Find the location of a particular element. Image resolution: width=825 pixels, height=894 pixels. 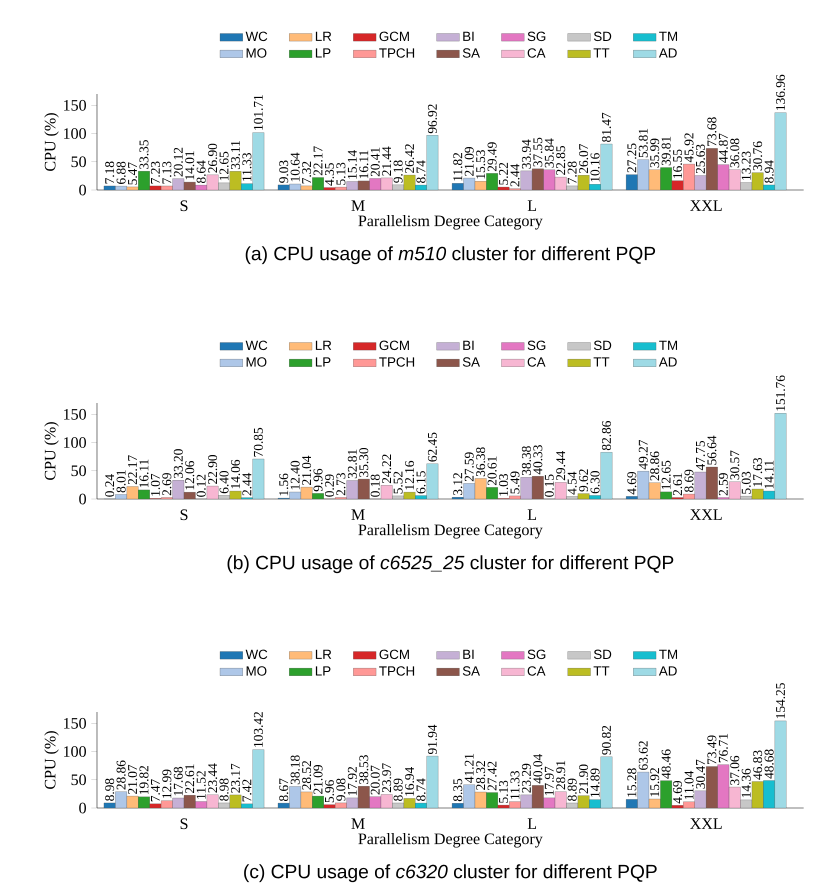

data-label: 8.98 is located at coordinates (224, 789).